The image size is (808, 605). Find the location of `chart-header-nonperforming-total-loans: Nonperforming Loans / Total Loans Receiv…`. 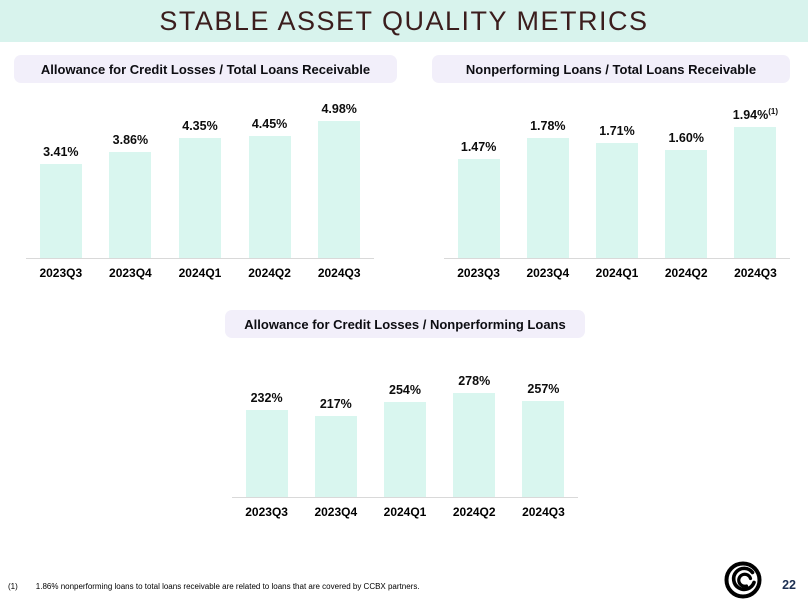

chart-header-nonperforming-total-loans: Nonperforming Loans / Total Loans Receiv… is located at coordinates (611, 69).